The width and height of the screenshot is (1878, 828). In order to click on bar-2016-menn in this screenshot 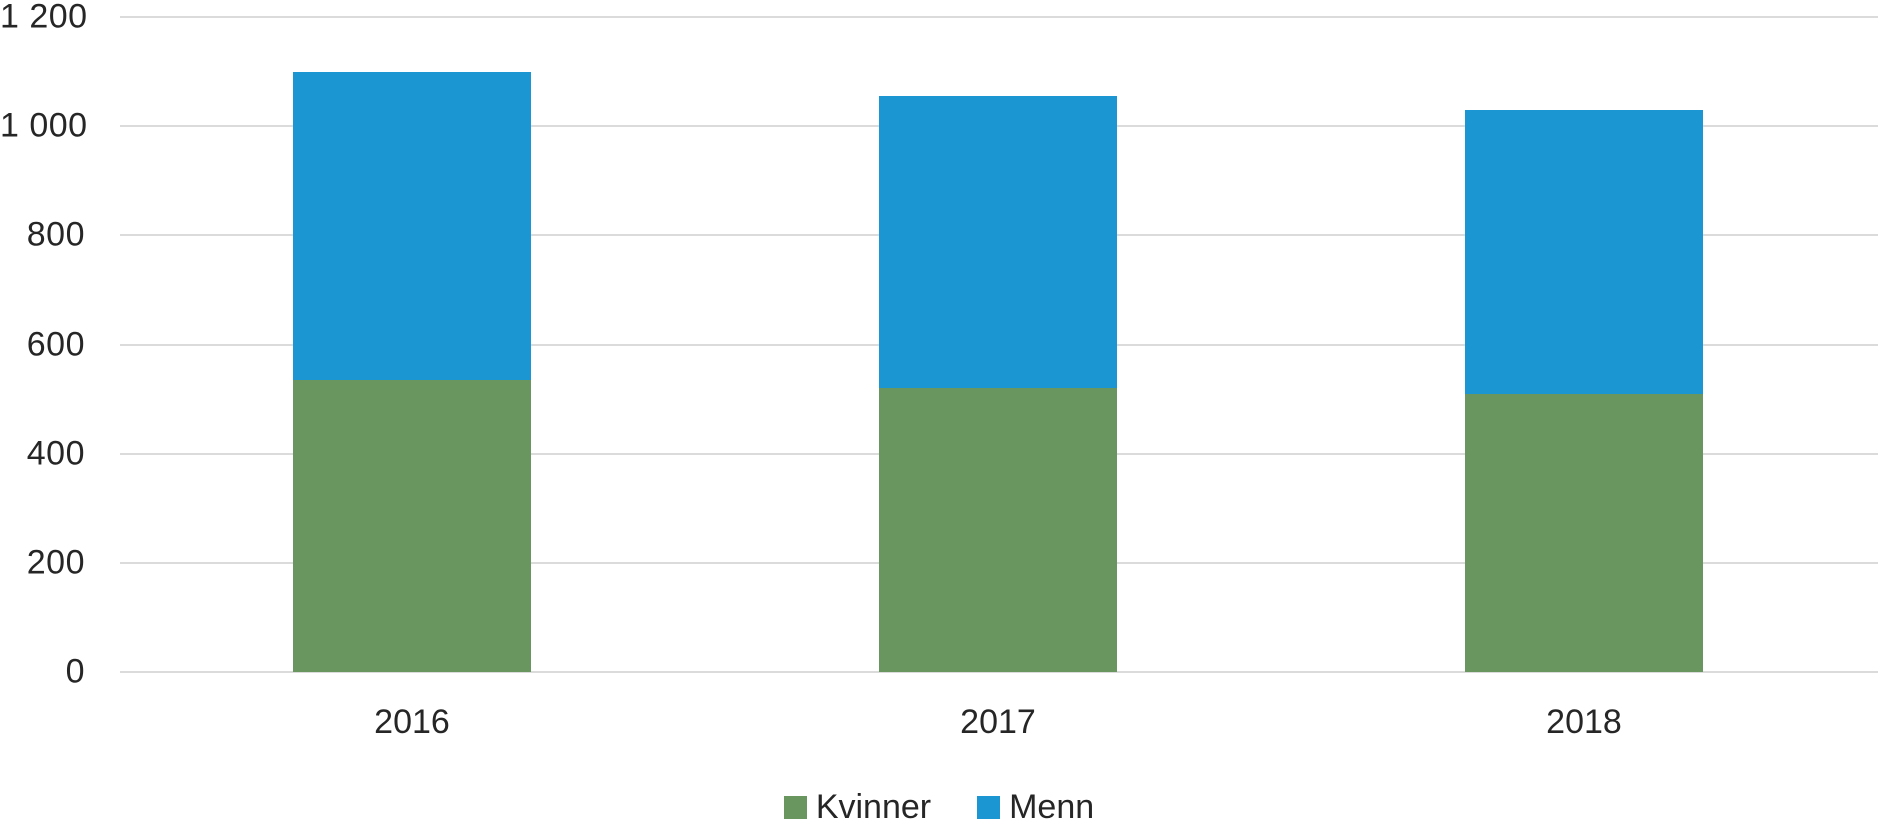, I will do `click(412, 225)`.